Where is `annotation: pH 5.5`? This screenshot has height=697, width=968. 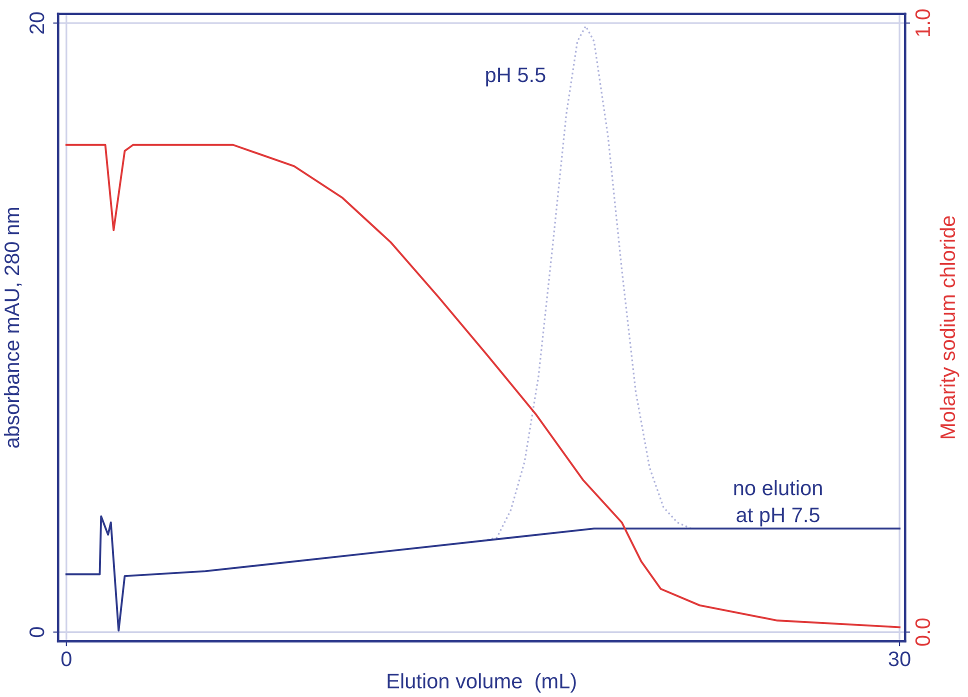 annotation: pH 5.5 is located at coordinates (516, 77).